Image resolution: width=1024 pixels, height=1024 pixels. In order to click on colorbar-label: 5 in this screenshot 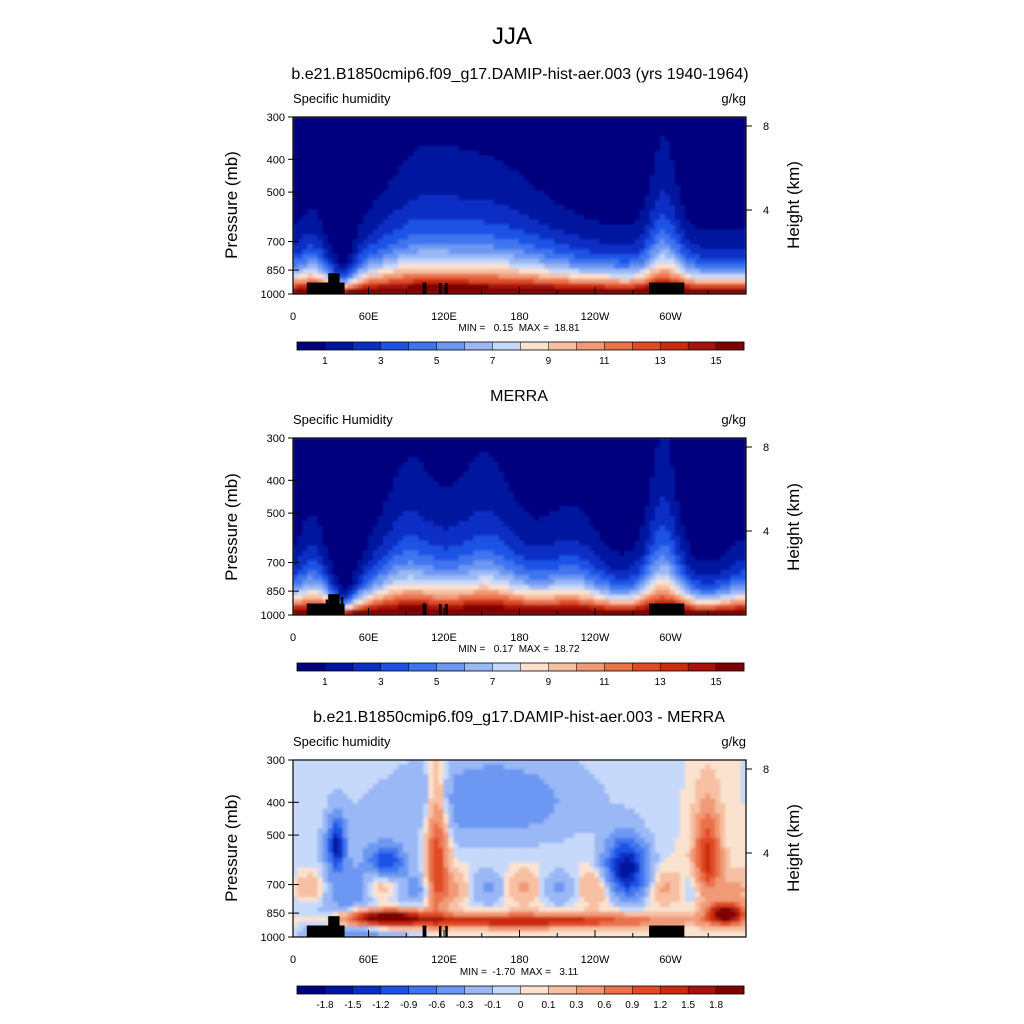, I will do `click(437, 361)`.